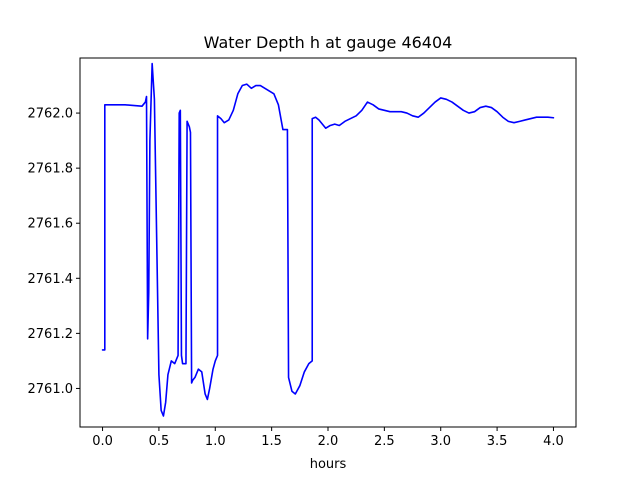 This screenshot has width=640, height=480. I want to click on x-axis-label: hours, so click(328, 464).